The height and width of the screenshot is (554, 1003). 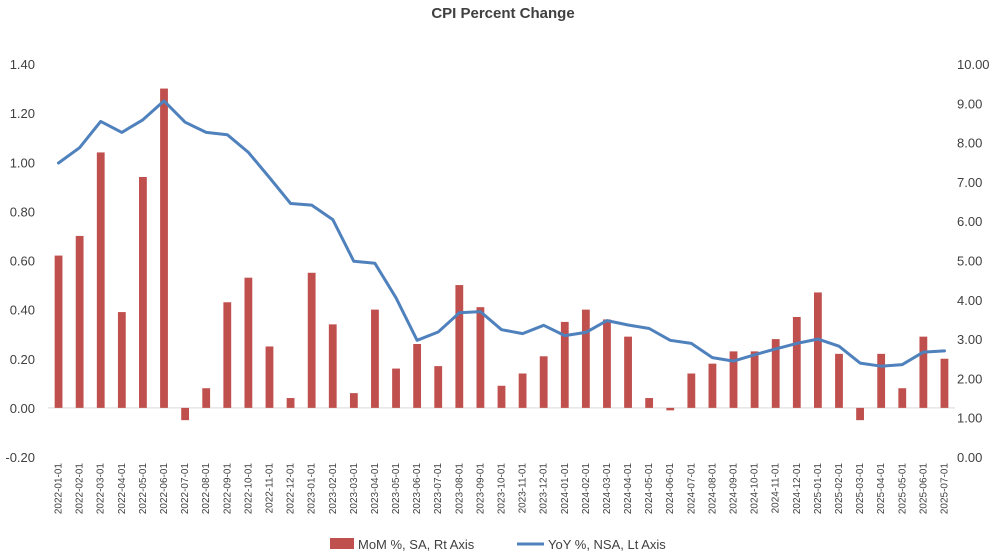 I want to click on legend: MoM %, SA, Rt Axis YoY %, NSA, Lt Axis, so click(x=498, y=544).